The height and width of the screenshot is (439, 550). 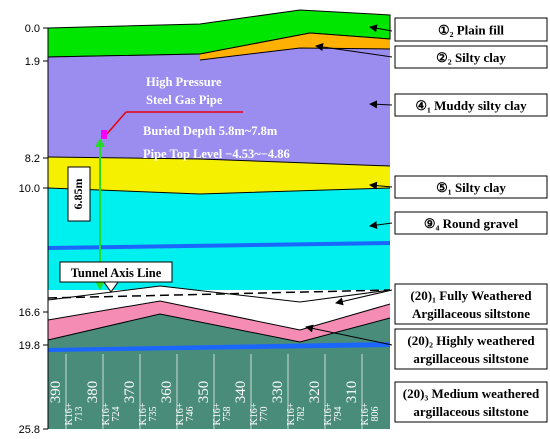 I want to click on clearance-label: 6.85m, so click(x=78, y=194).